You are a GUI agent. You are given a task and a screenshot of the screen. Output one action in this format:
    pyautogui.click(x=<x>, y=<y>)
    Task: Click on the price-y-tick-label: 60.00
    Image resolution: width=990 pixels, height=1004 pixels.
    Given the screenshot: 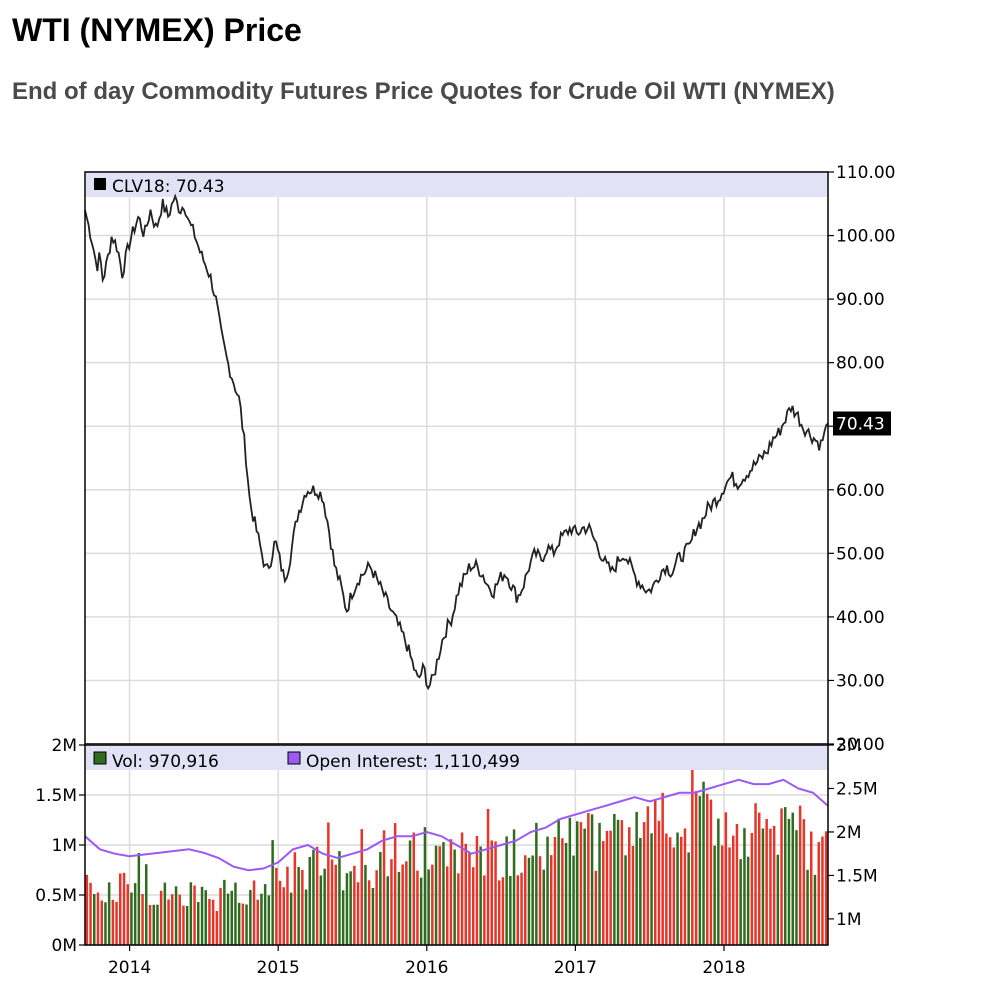 What is the action you would take?
    pyautogui.click(x=860, y=491)
    